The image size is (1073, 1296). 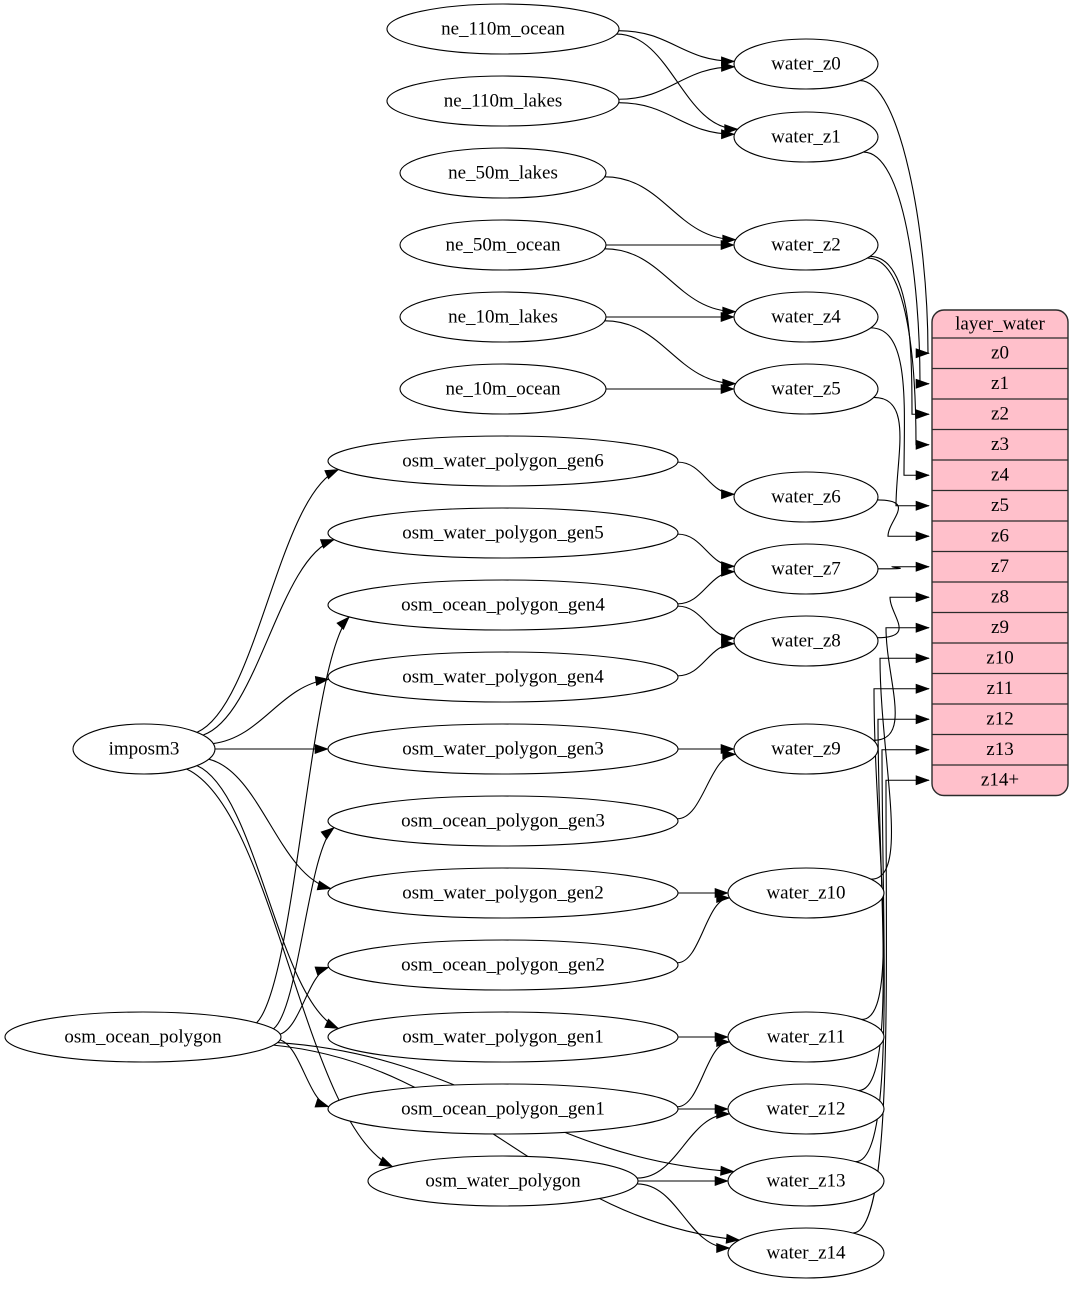 What do you see at coordinates (503, 173) in the screenshot?
I see `graph-node-ne_50m_lakes: ne_50m_lakes` at bounding box center [503, 173].